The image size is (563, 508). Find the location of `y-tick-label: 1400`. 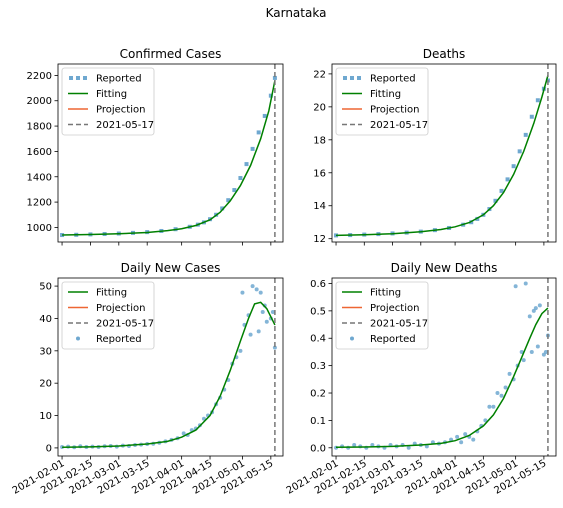

y-tick-label: 1400 is located at coordinates (39, 177).